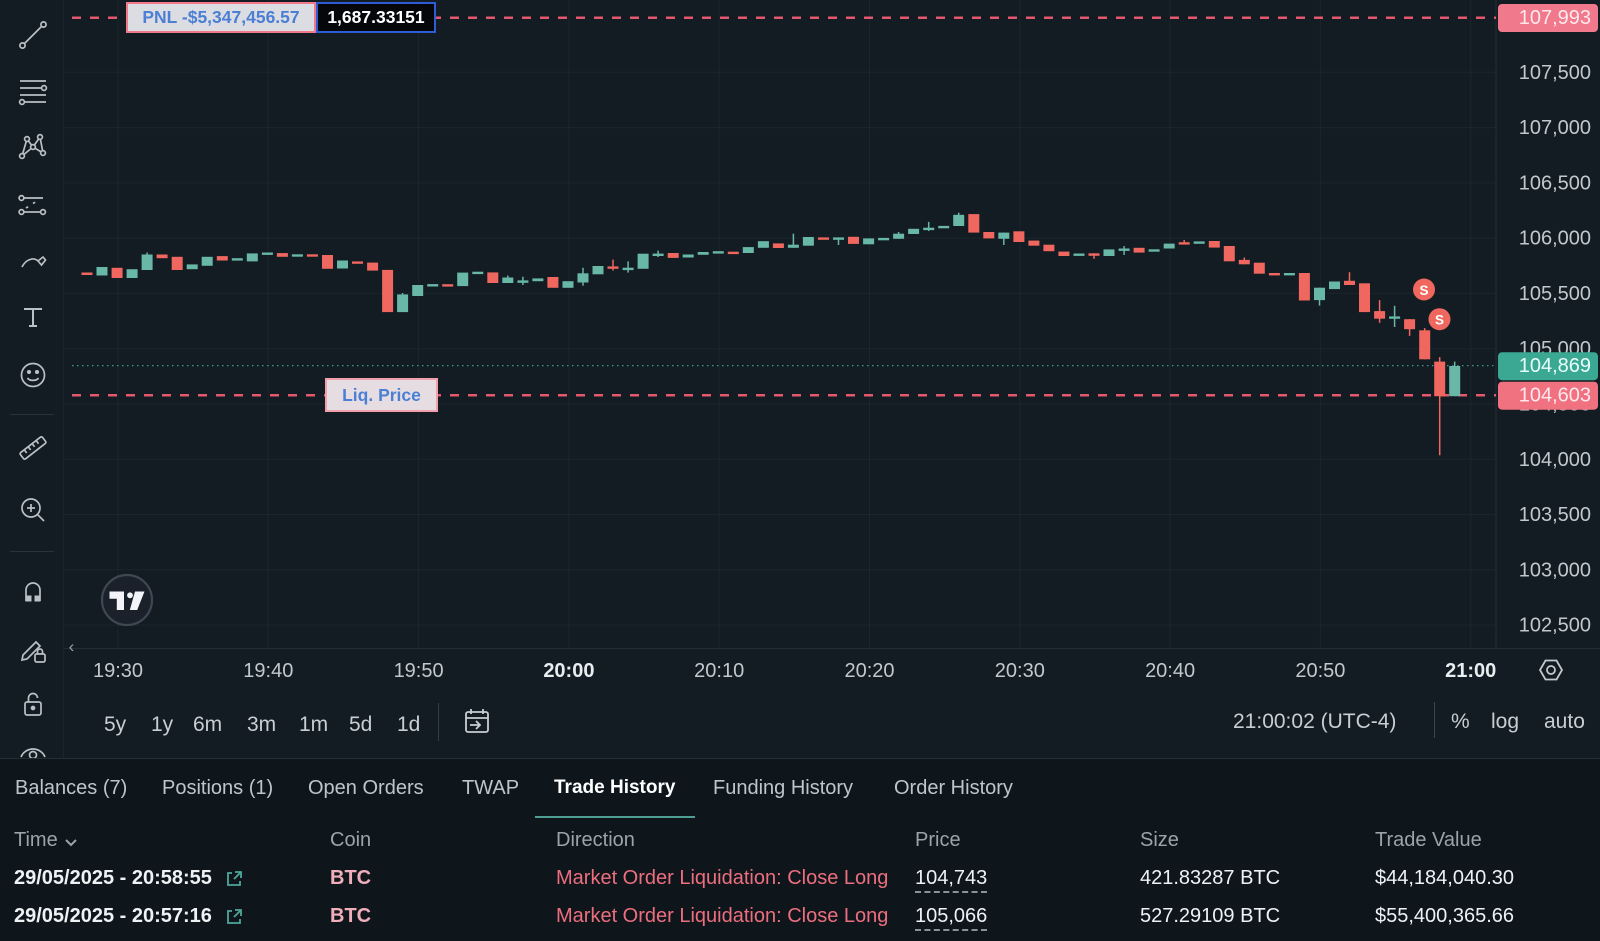 The height and width of the screenshot is (941, 1600). Describe the element at coordinates (1555, 366) in the screenshot. I see `svg-text: 104,869` at that location.